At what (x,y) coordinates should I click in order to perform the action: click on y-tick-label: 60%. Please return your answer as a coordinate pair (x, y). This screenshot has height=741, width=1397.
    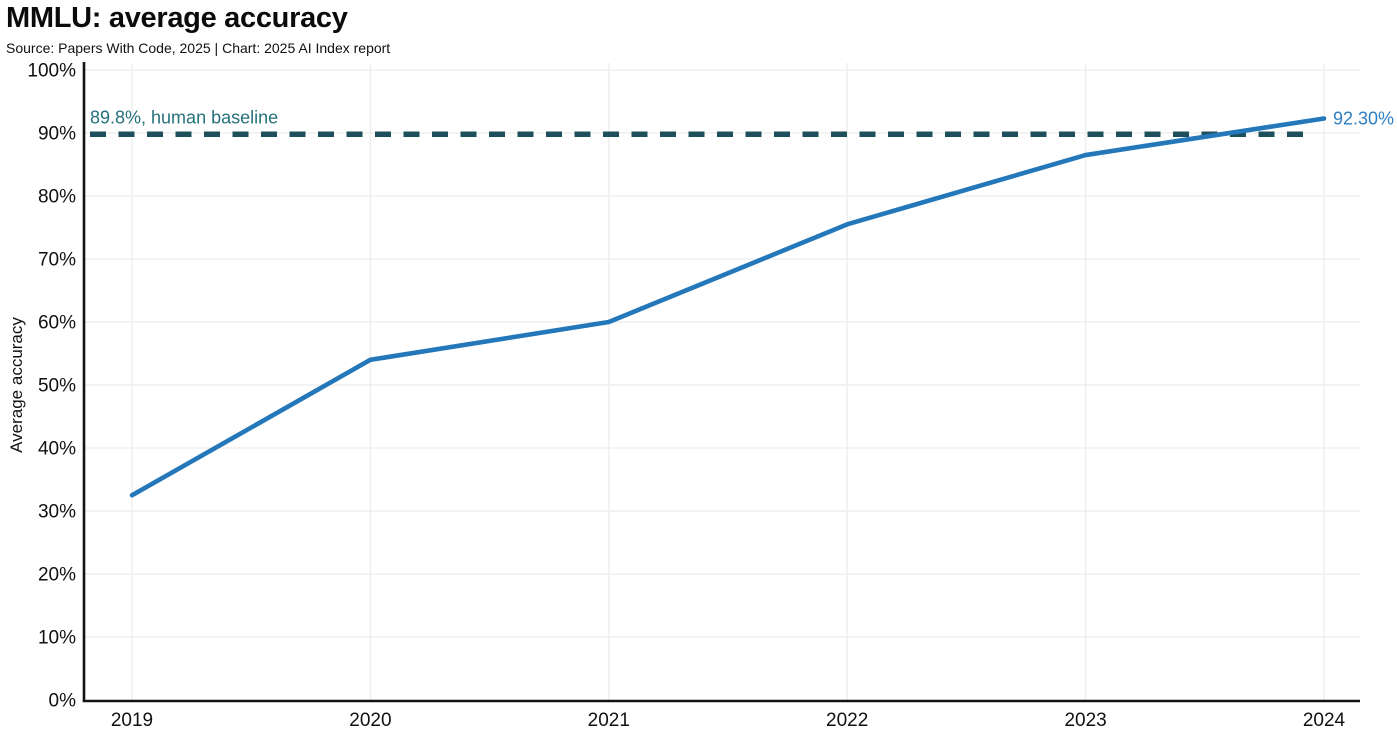
    Looking at the image, I should click on (57, 323).